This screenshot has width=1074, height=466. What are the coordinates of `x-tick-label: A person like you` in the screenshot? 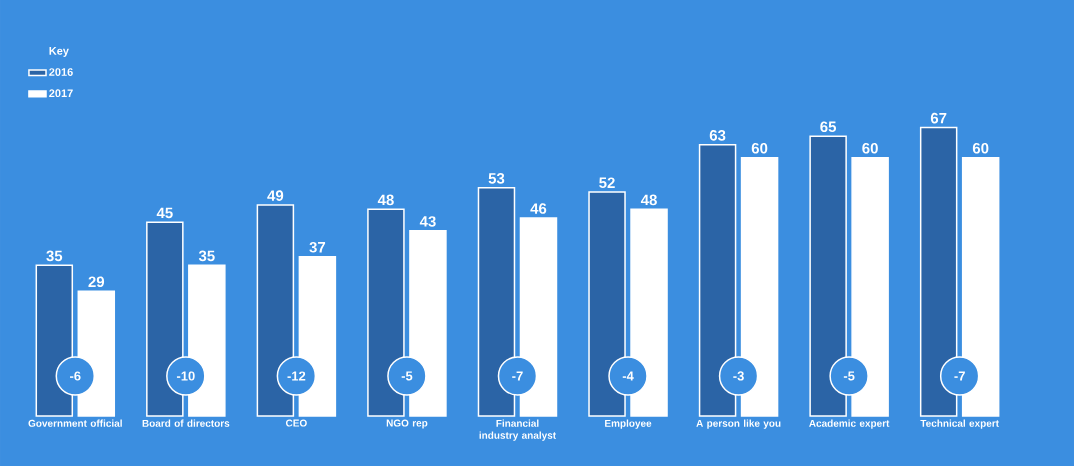 It's located at (738, 424).